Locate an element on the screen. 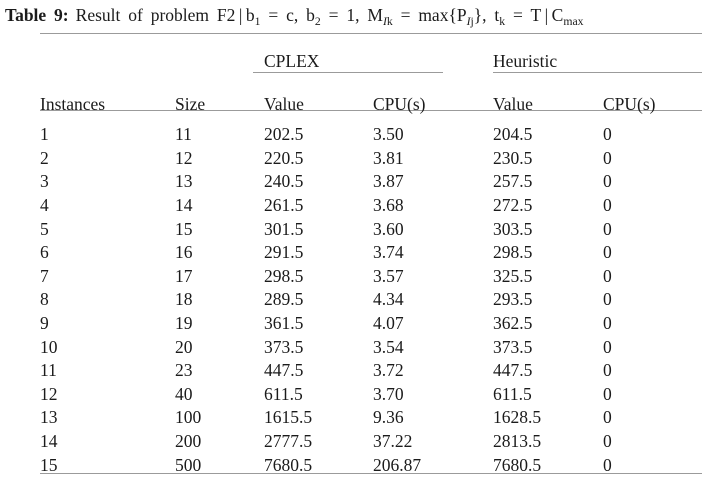 This screenshot has height=481, width=710. column-header-cplex-cpu: CPU(s) is located at coordinates (399, 104).